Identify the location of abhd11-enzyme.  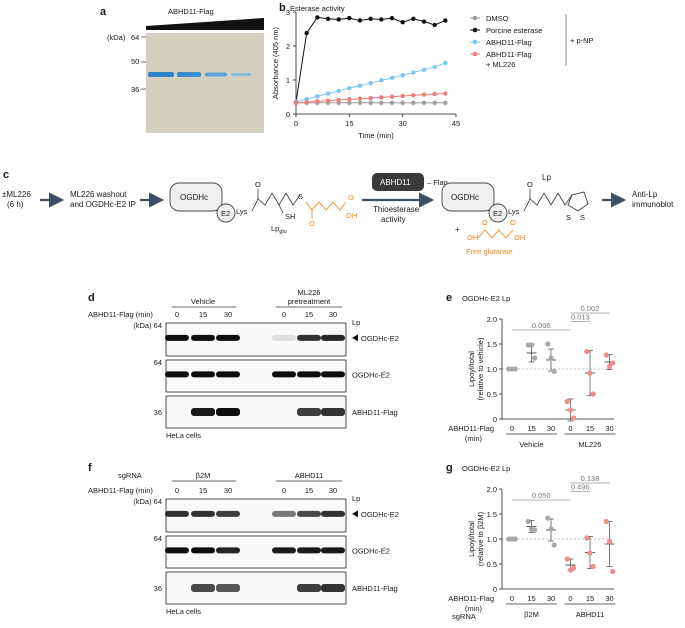
(398, 182).